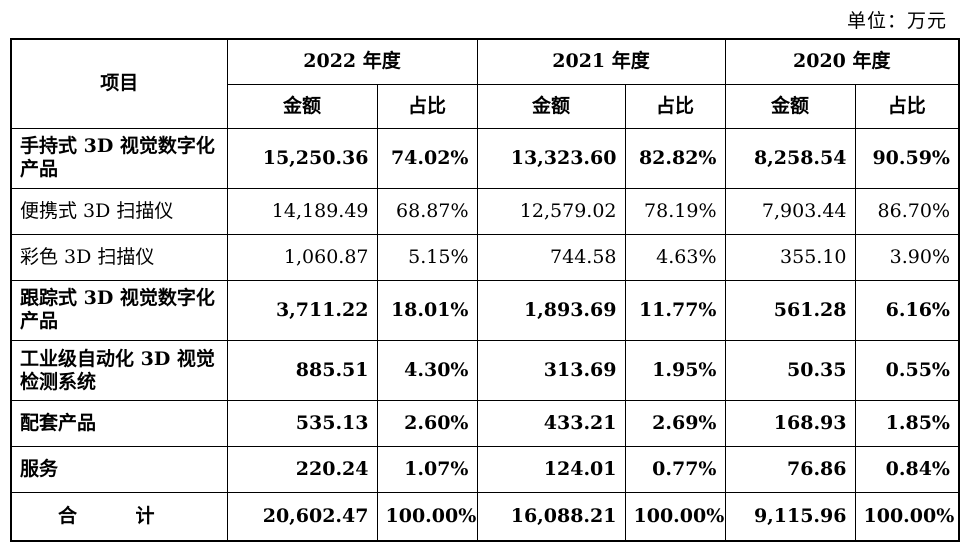 The height and width of the screenshot is (553, 969). What do you see at coordinates (790, 470) in the screenshot?
I see `cell-amount: 76.86` at bounding box center [790, 470].